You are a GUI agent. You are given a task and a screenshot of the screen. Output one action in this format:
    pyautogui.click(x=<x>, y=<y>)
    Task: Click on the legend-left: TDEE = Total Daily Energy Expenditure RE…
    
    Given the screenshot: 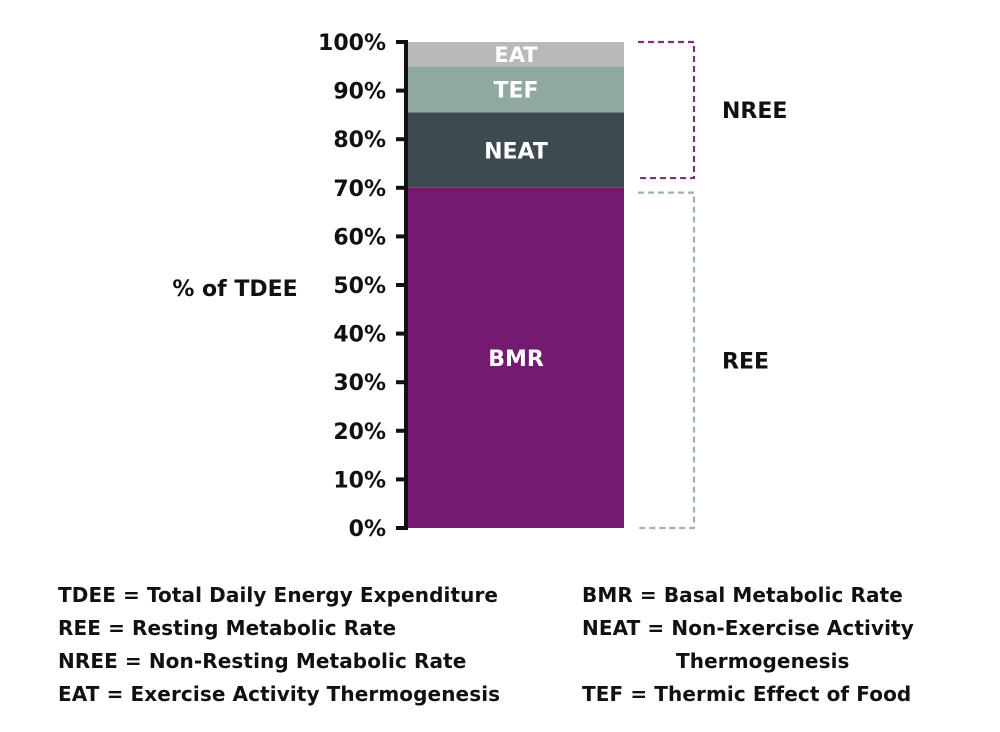 What is the action you would take?
    pyautogui.click(x=279, y=649)
    